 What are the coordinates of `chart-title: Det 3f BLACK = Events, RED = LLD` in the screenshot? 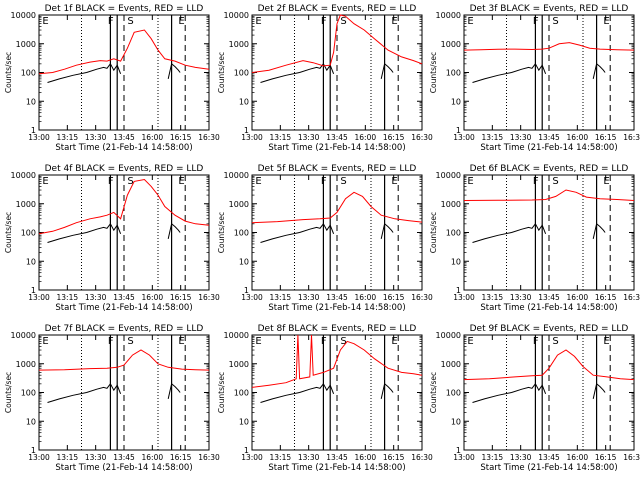 It's located at (549, 9).